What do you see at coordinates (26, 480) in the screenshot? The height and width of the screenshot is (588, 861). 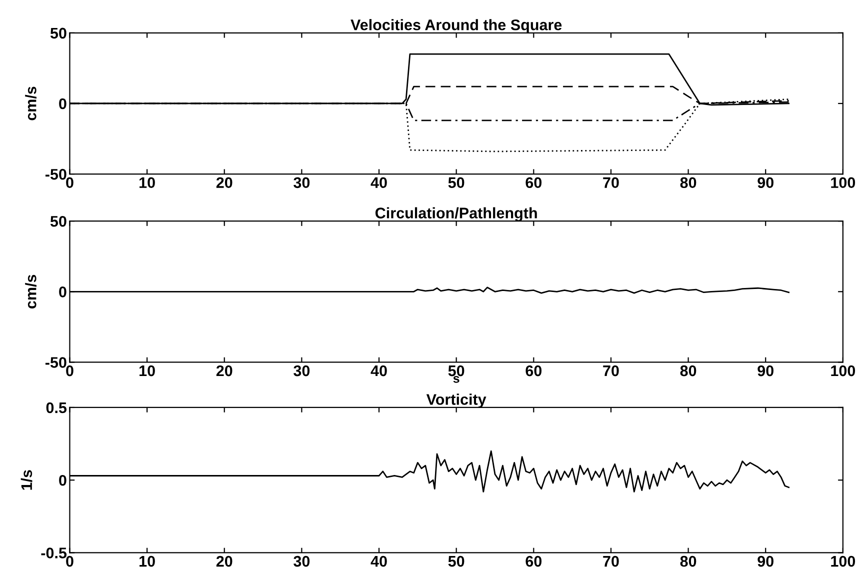 I see `y-axis-title: 1/s` at bounding box center [26, 480].